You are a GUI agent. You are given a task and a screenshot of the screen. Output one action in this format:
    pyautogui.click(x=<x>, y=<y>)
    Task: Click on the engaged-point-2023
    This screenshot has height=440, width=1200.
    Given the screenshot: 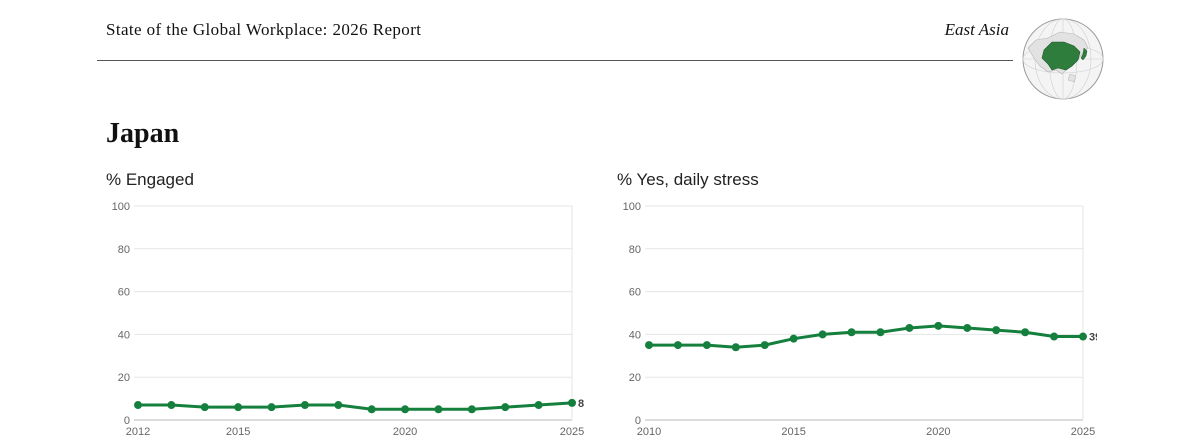 What is the action you would take?
    pyautogui.click(x=505, y=407)
    